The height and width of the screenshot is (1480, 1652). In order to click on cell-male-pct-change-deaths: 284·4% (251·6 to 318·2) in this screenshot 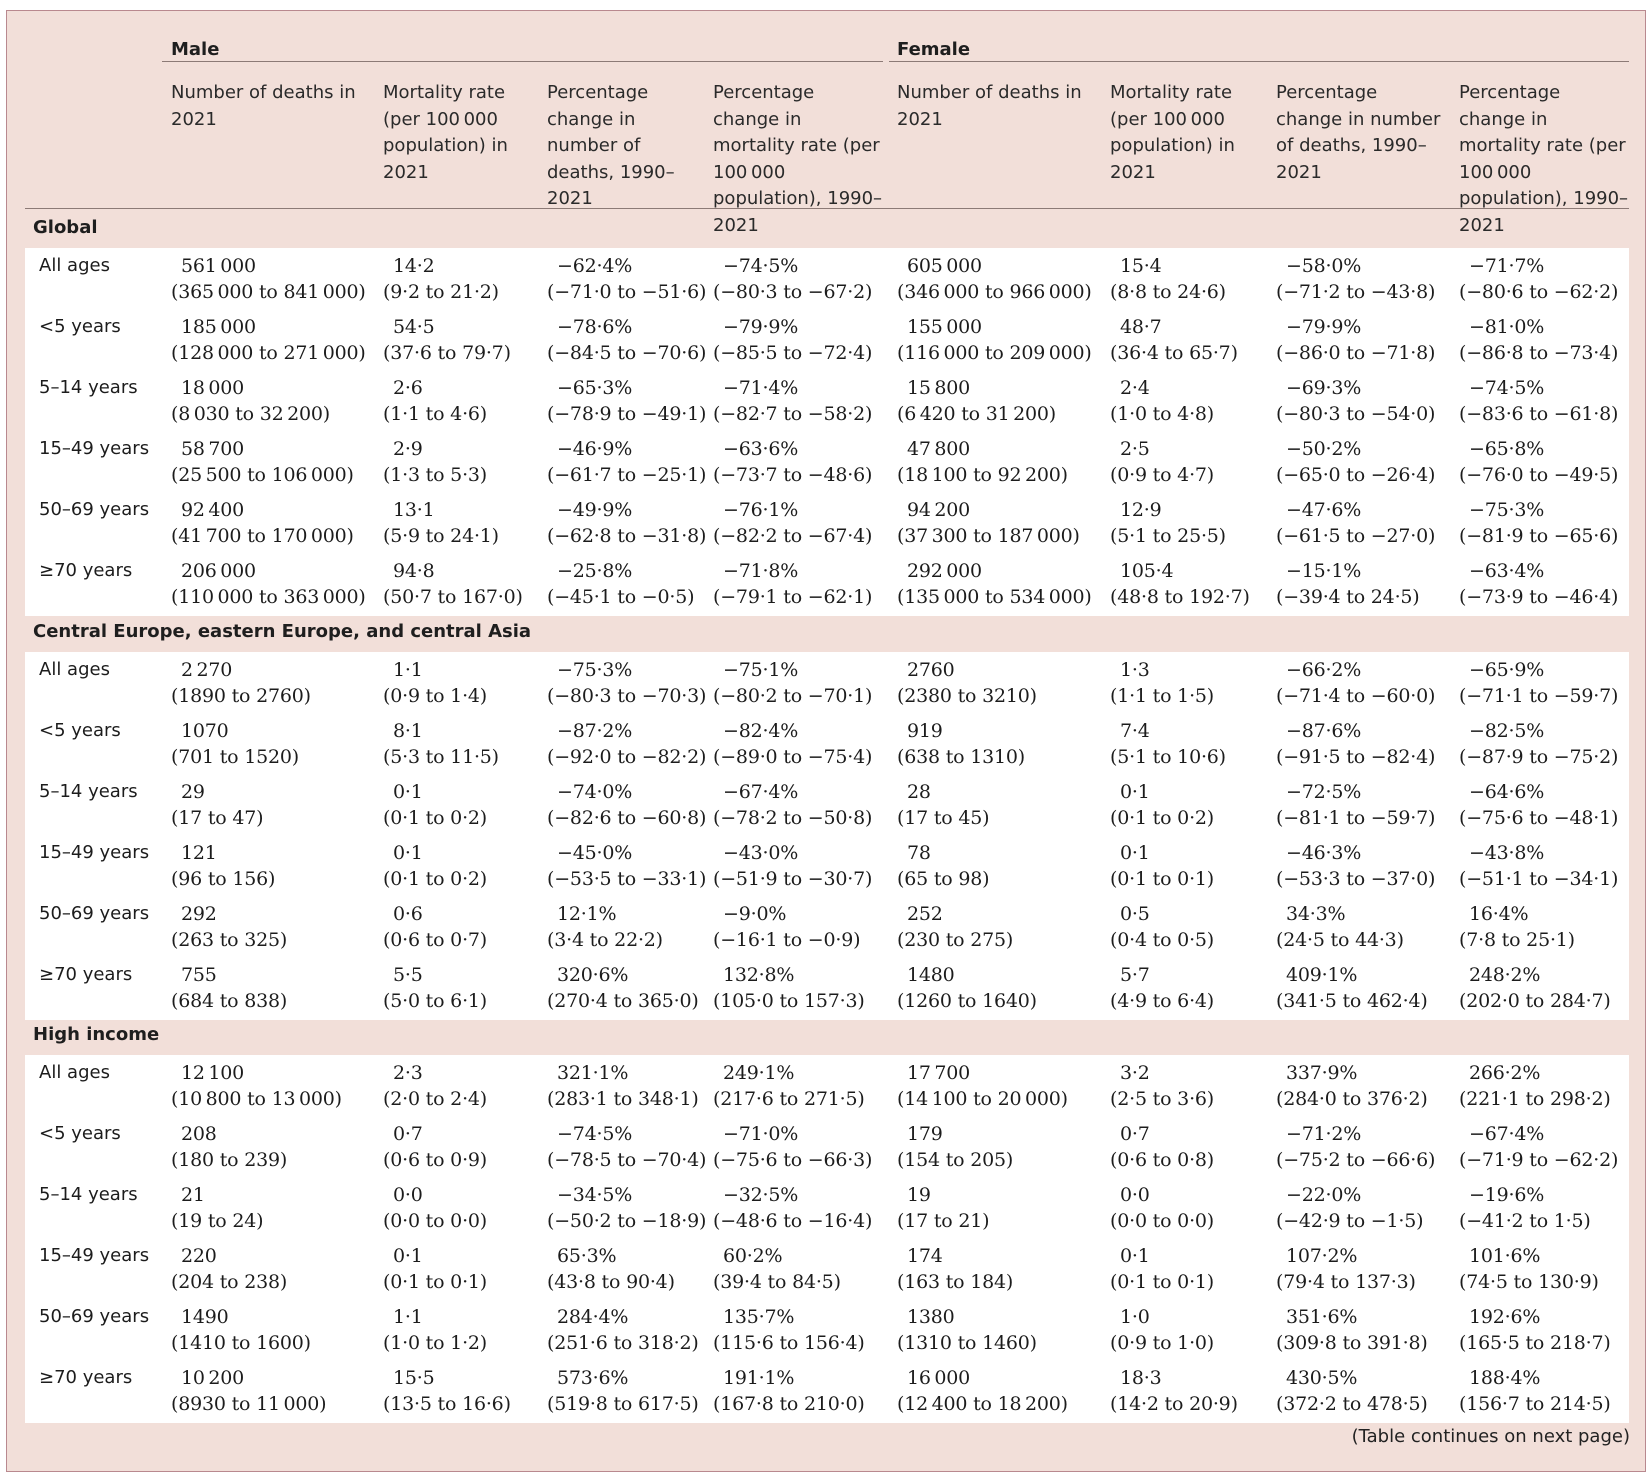, I will do `click(623, 1330)`.